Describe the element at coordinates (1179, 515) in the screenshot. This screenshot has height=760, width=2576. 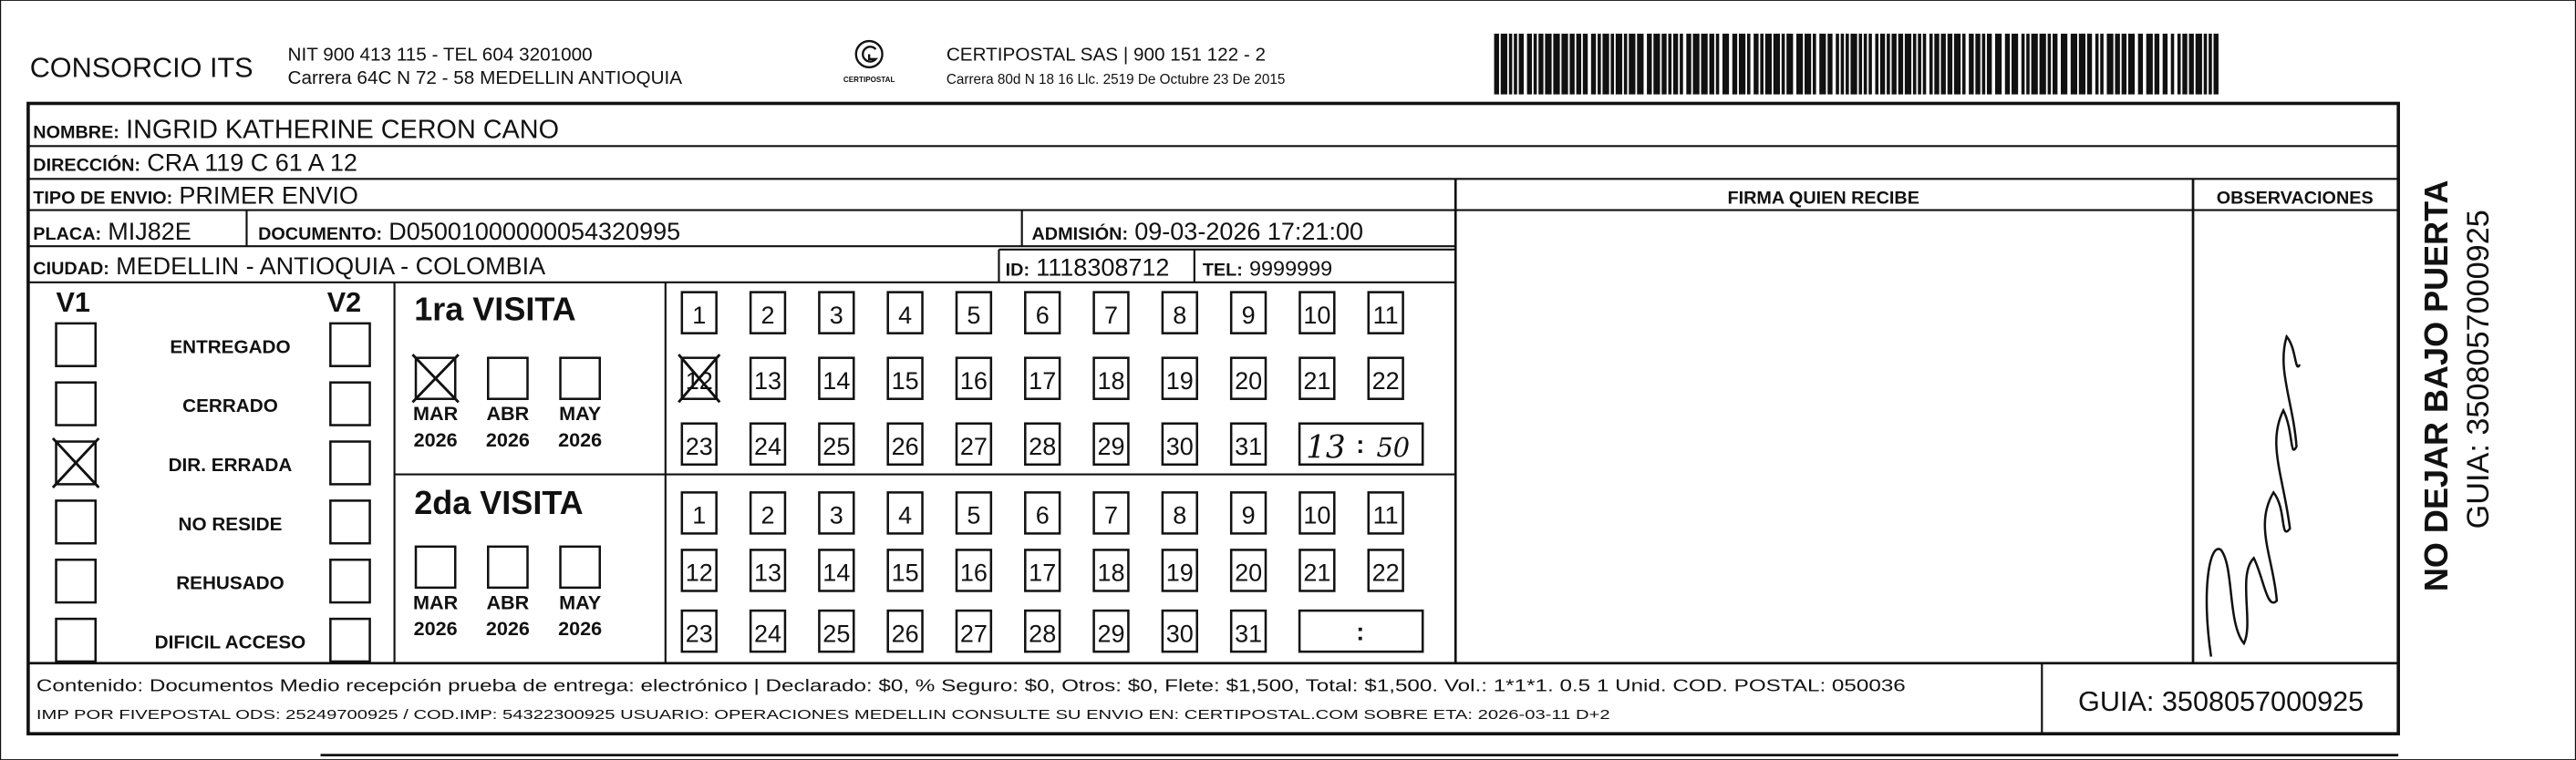
I see `day-number: 8` at that location.